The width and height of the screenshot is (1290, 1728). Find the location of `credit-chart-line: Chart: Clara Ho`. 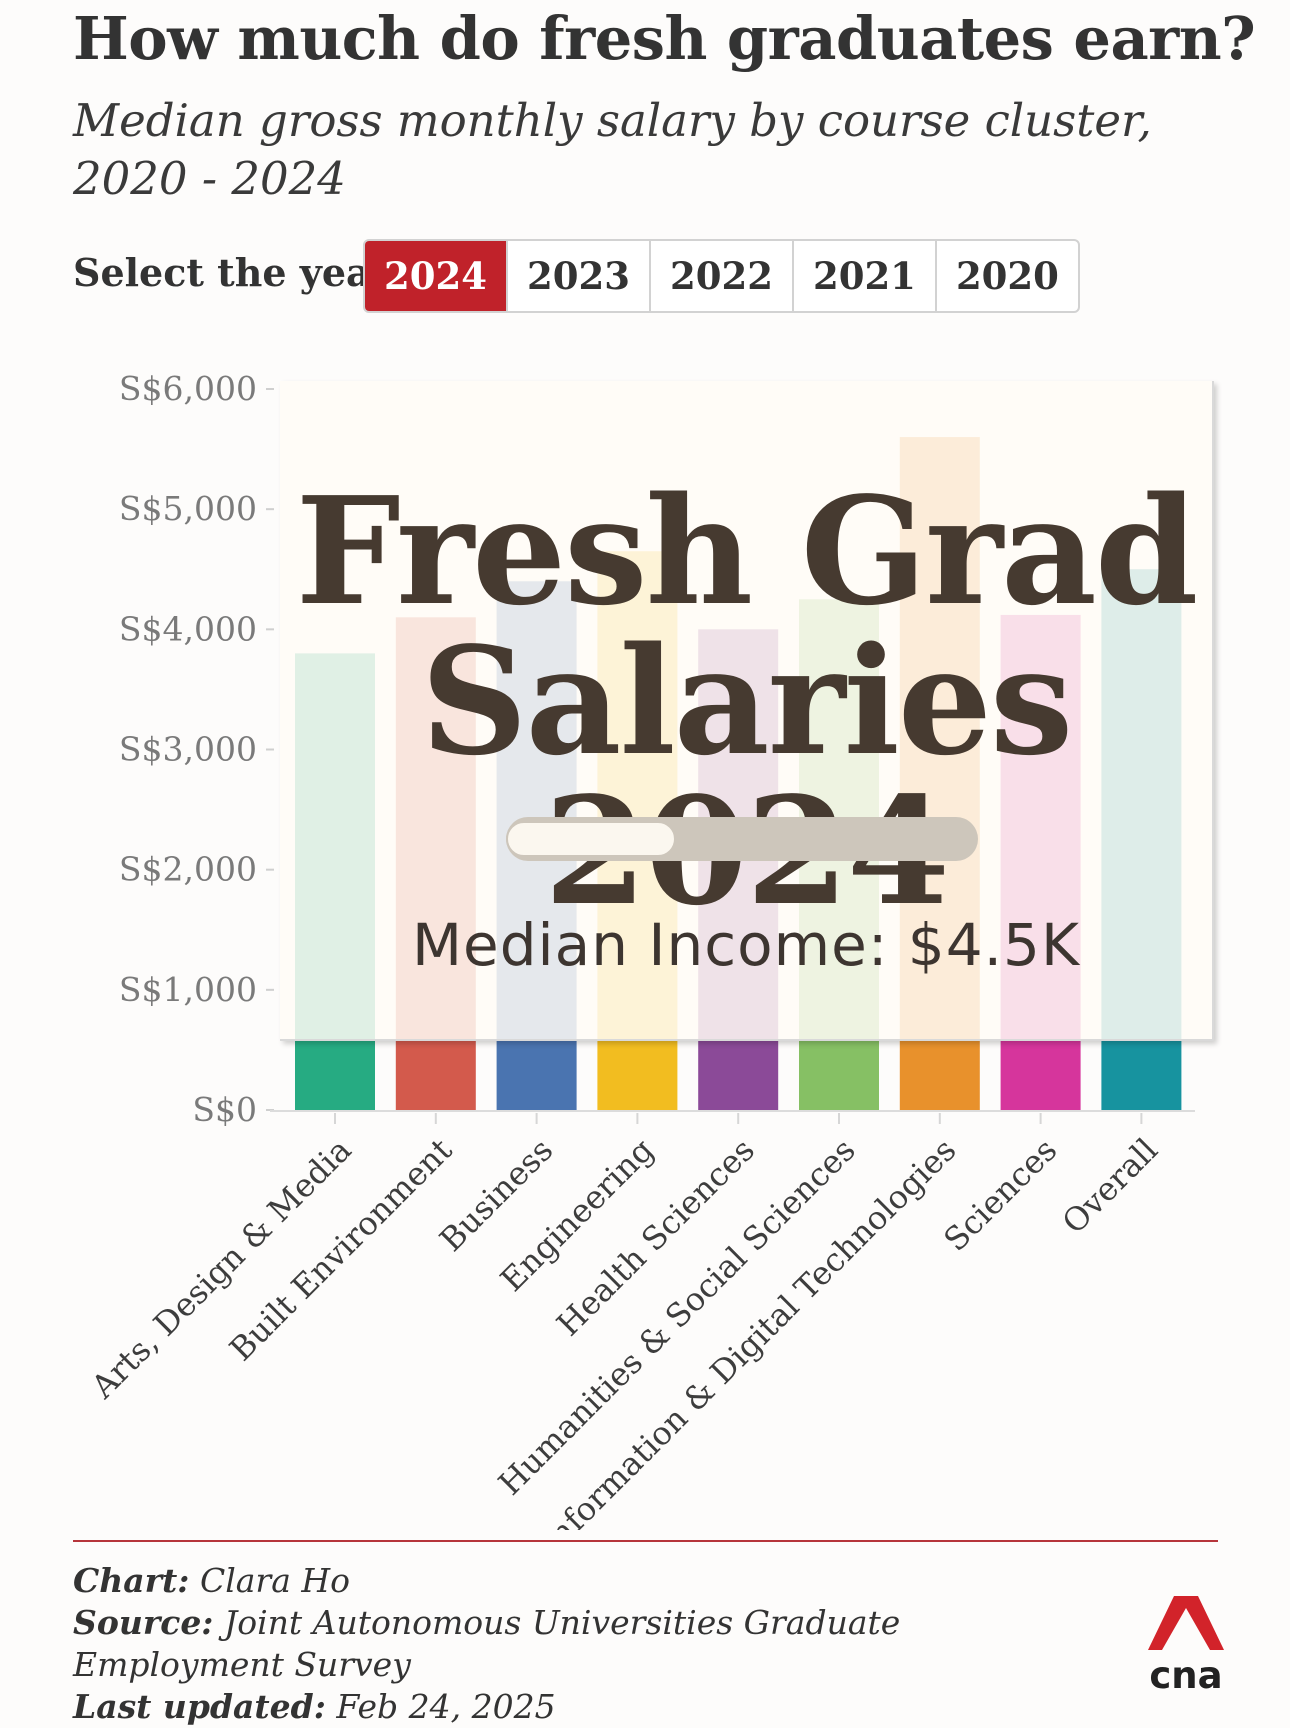

credit-chart-line: Chart: Clara Ho is located at coordinates (212, 1580).